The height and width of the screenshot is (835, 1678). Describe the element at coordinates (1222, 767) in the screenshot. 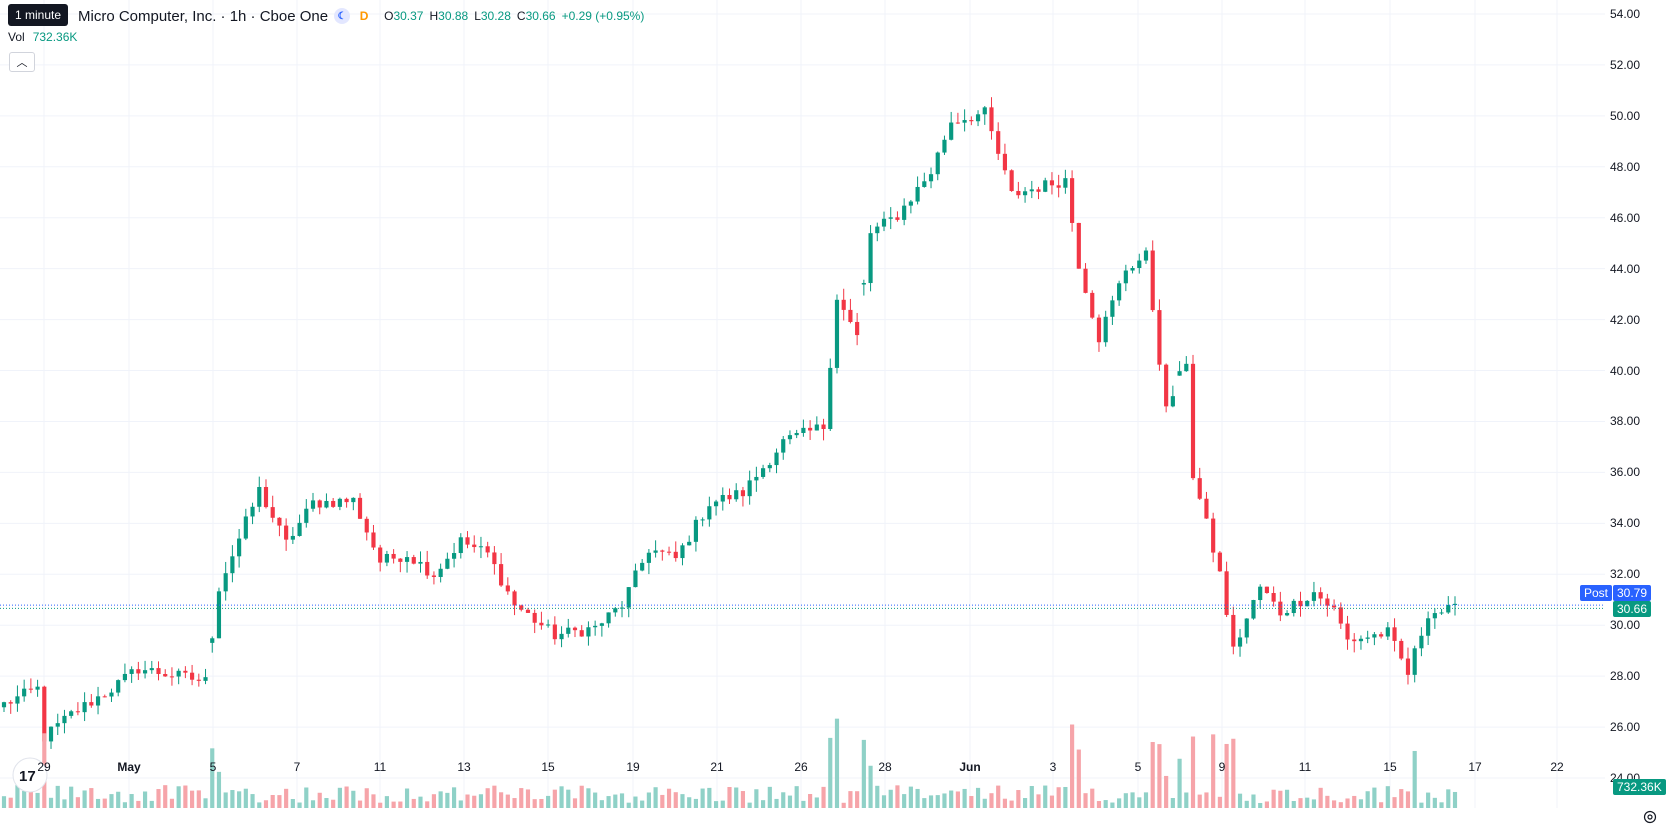

I see `time-tick-label: 9` at that location.